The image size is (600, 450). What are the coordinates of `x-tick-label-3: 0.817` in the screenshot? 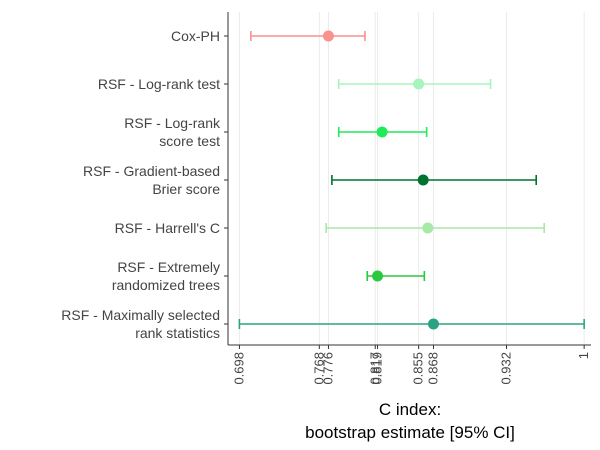 It's located at (374, 368).